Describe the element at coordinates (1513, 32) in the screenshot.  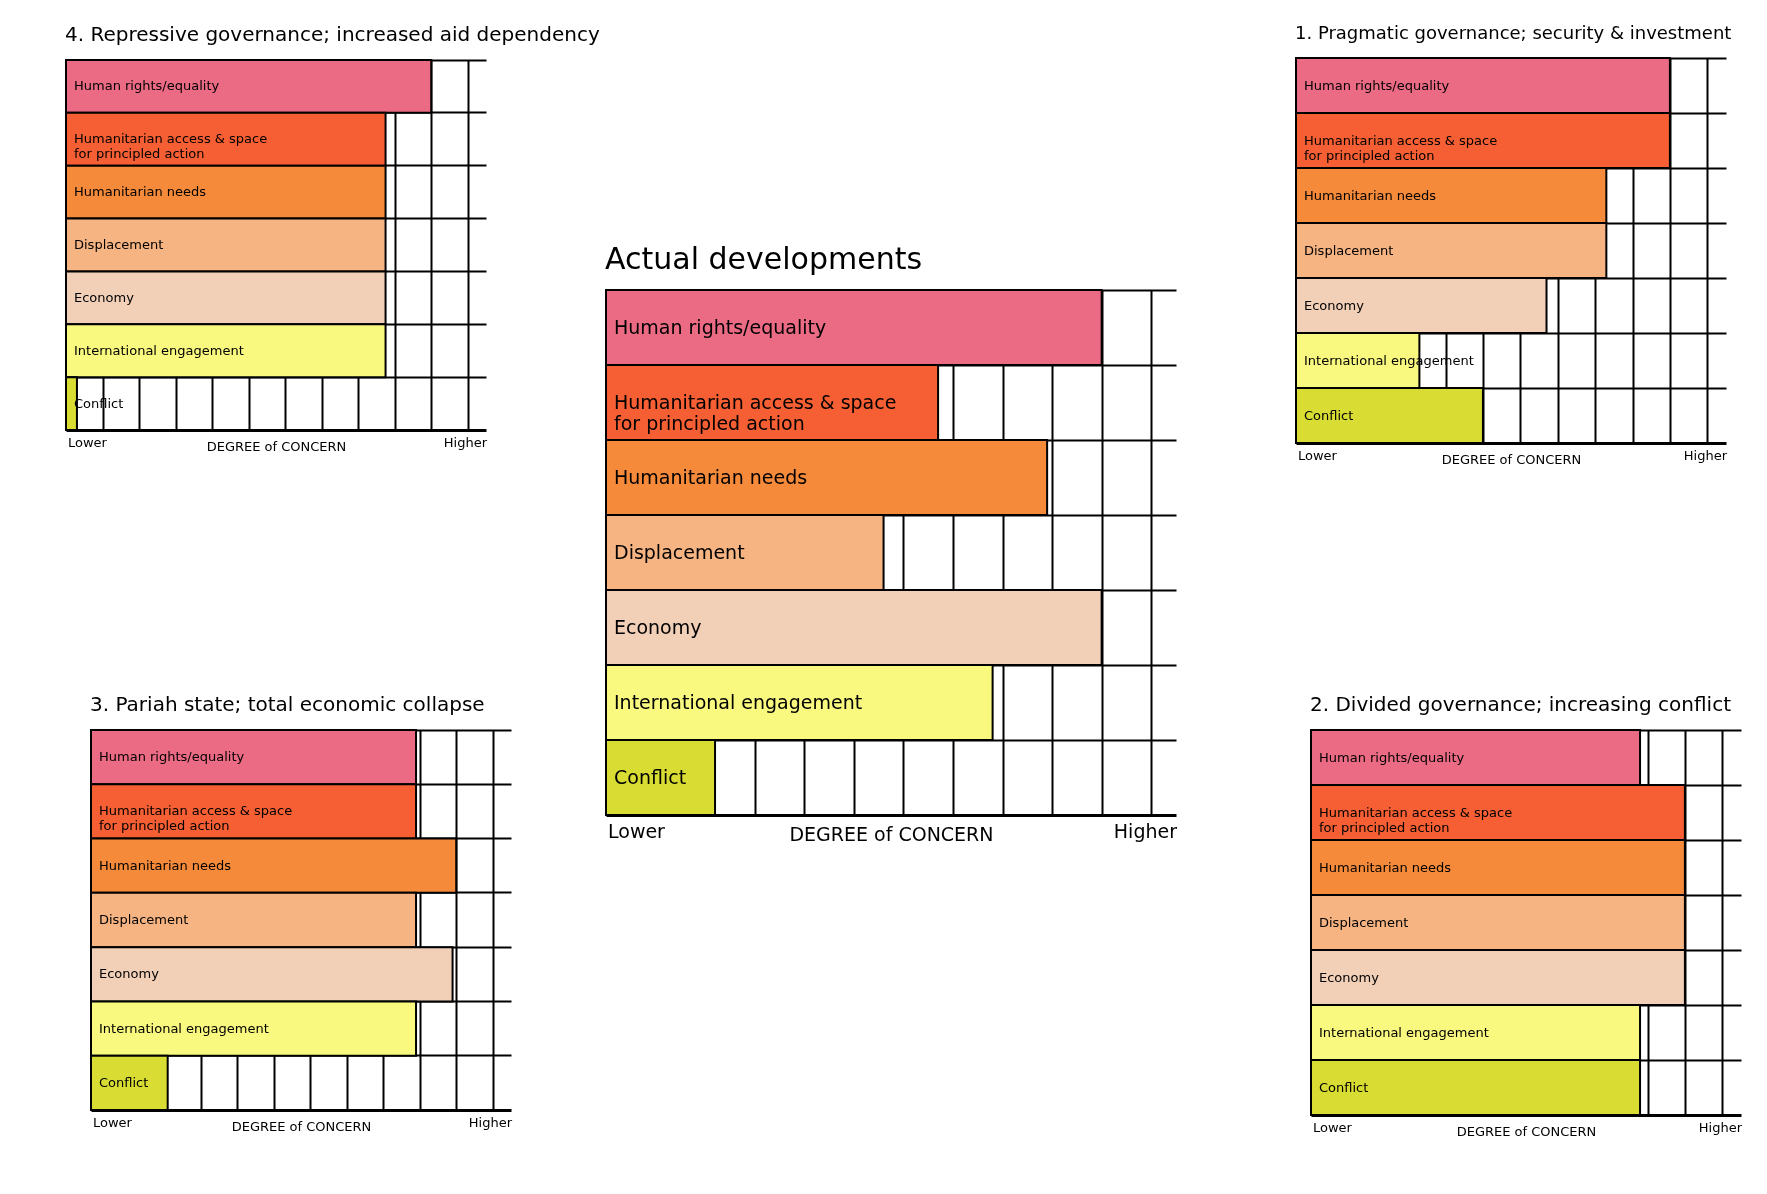
I see `chart-title: 1. Pragmatic governance; security & investment` at that location.